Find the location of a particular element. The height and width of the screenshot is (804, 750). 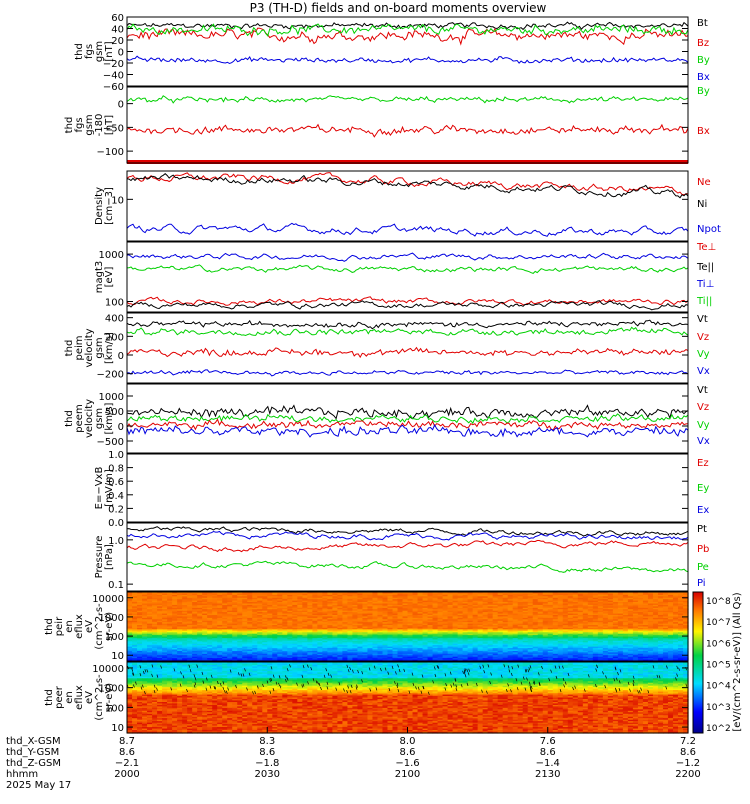

legend-entry: Ti|| is located at coordinates (704, 301).